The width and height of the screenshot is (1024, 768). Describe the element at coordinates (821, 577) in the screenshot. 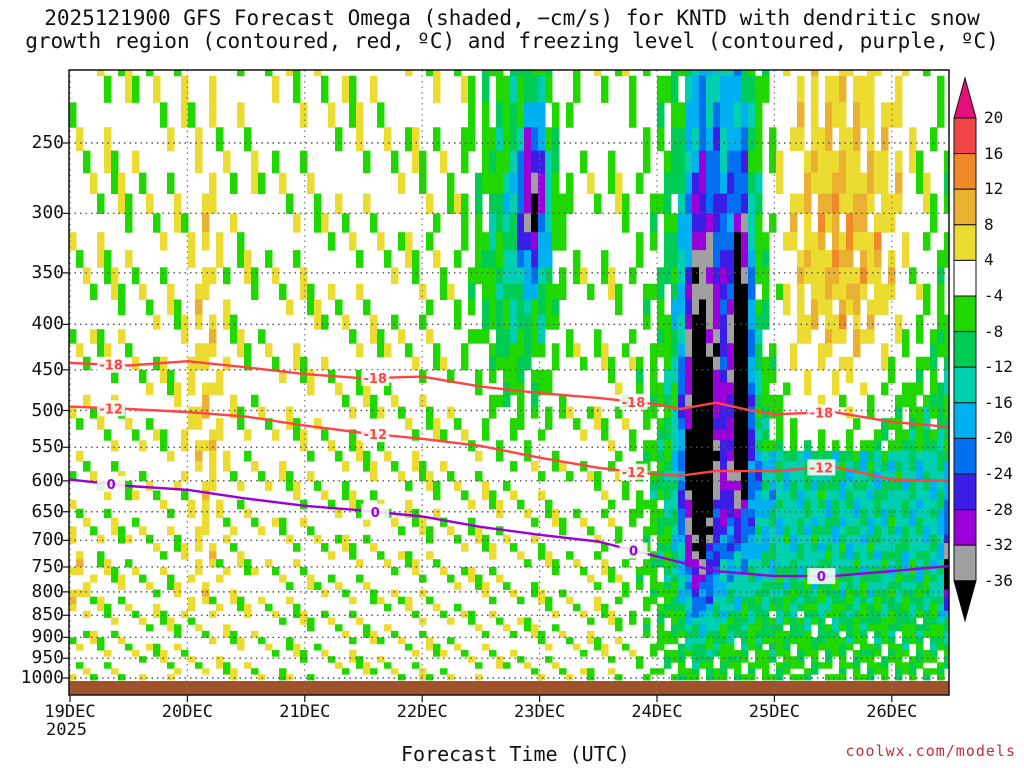

I see `contour-label: 0` at that location.